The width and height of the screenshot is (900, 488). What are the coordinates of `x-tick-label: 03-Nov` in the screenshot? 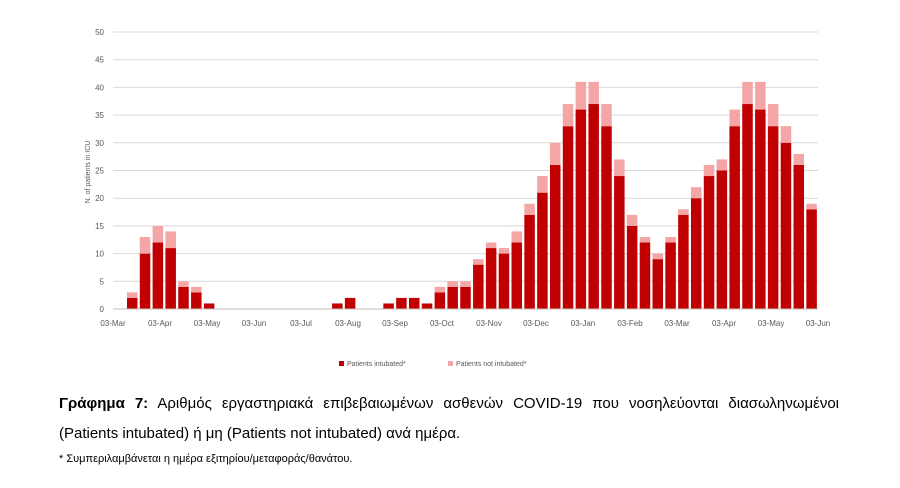 It's located at (489, 323).